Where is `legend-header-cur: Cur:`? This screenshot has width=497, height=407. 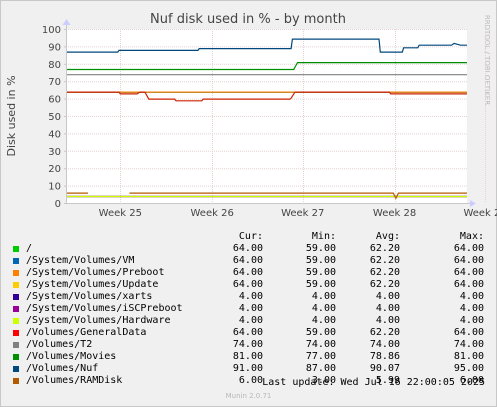 legend-header-cur: Cur: is located at coordinates (250, 236).